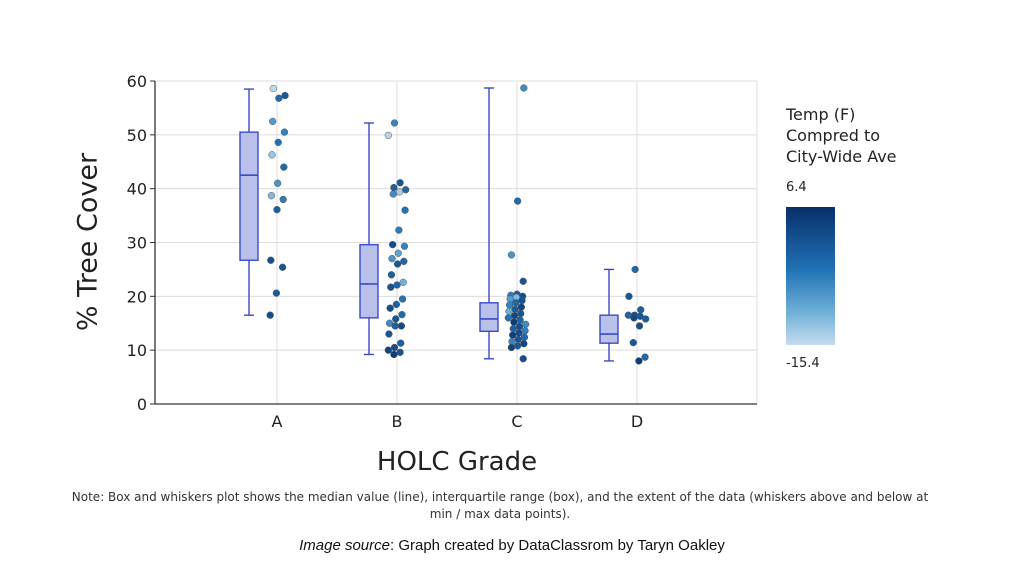  I want to click on x-tick-label: D, so click(637, 421).